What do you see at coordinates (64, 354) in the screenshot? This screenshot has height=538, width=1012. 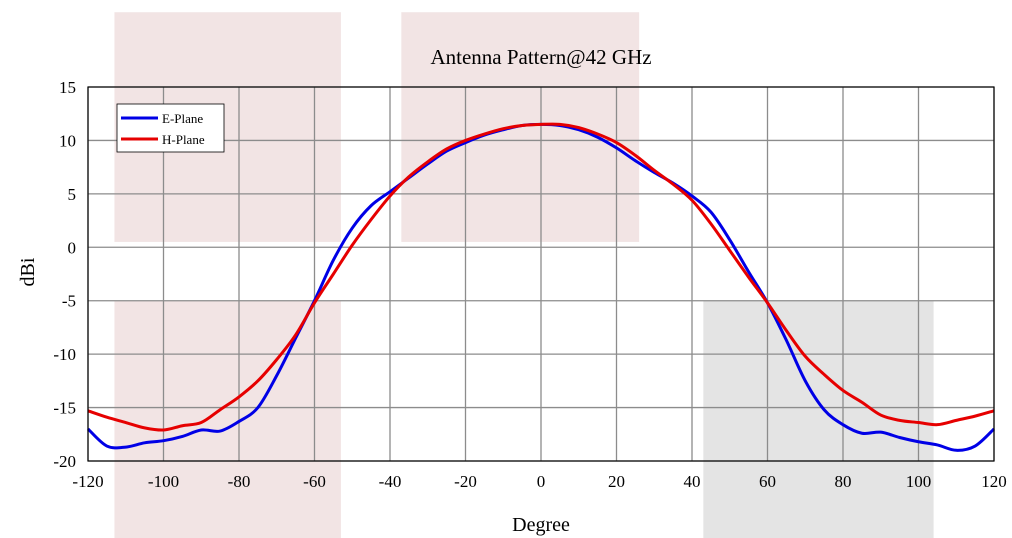 I see `y-tick-label: -10` at bounding box center [64, 354].